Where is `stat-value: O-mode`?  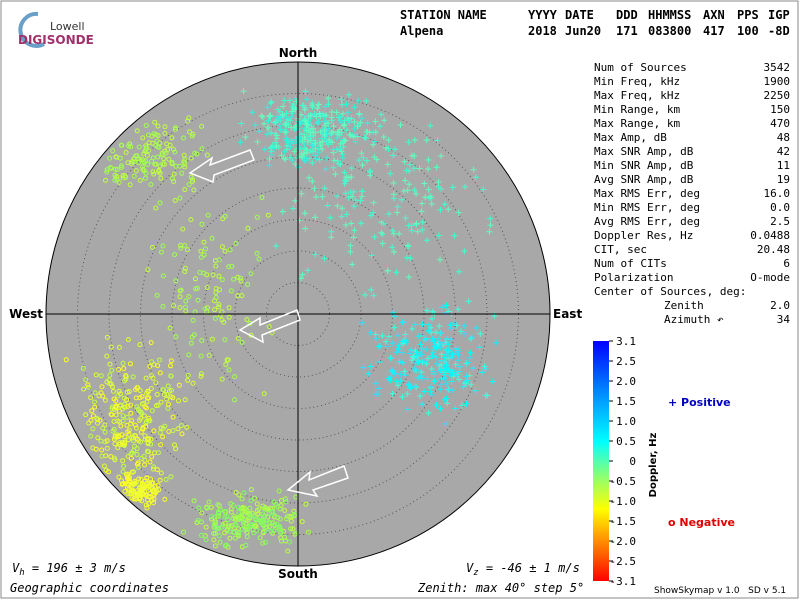 stat-value: O-mode is located at coordinates (770, 277).